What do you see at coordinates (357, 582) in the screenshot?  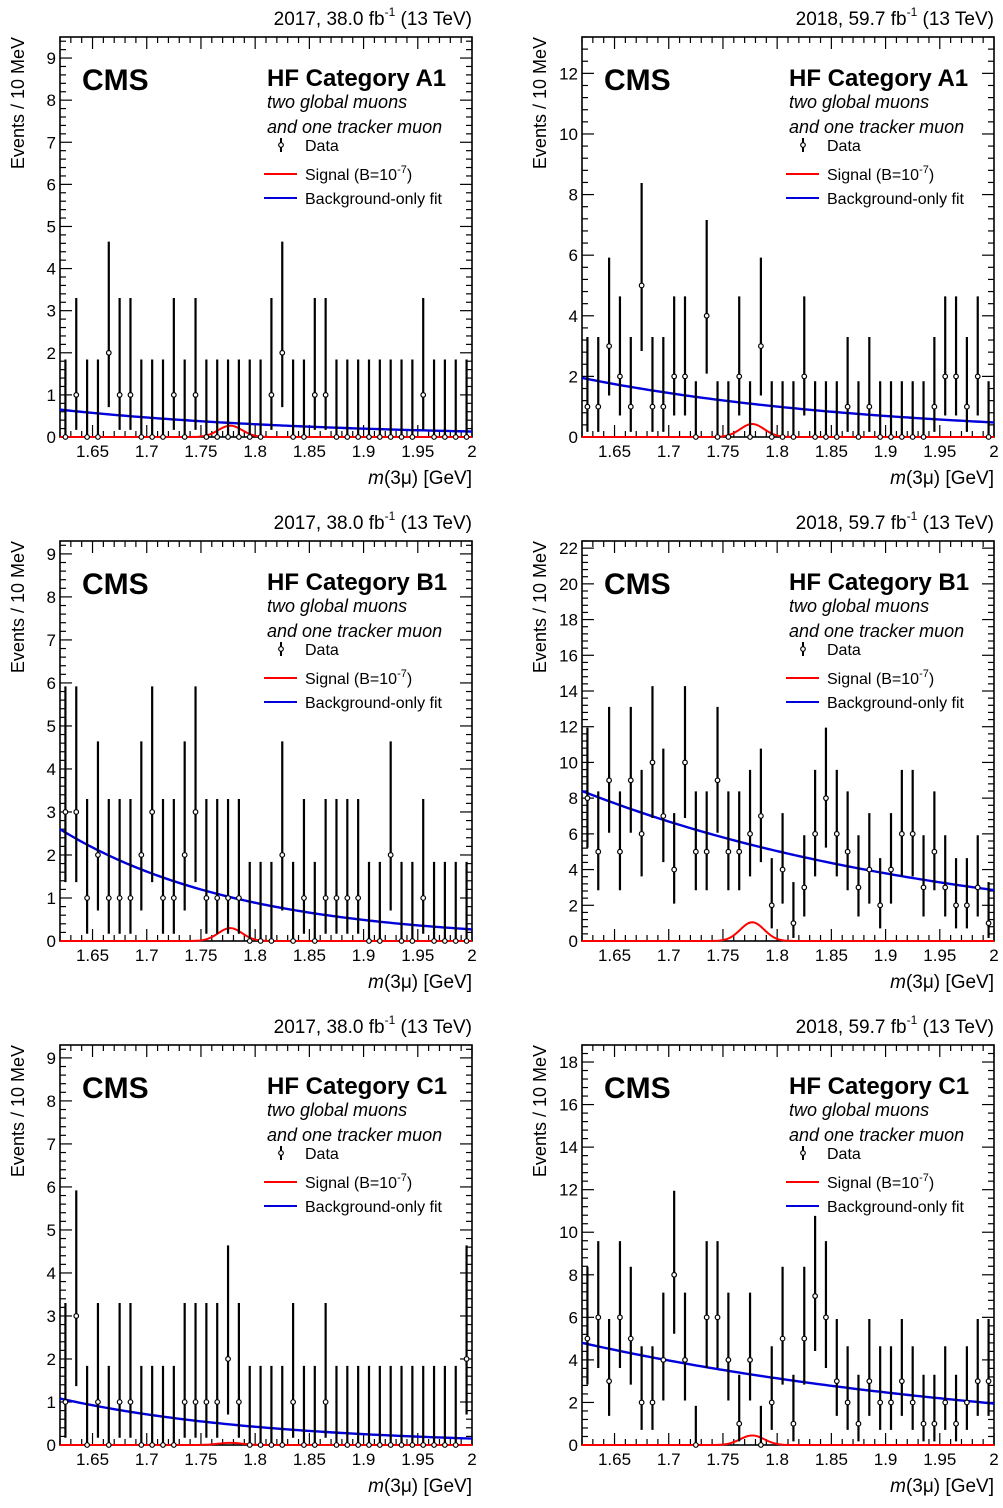 I see `category-label: HF Category B1` at bounding box center [357, 582].